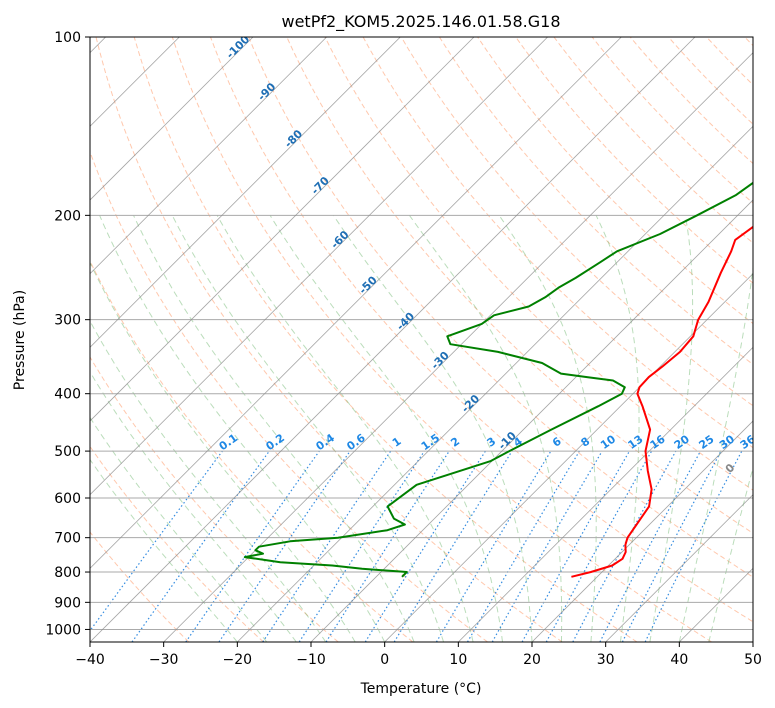  What do you see at coordinates (67, 395) in the screenshot?
I see `y-tick-label: 400` at bounding box center [67, 395].